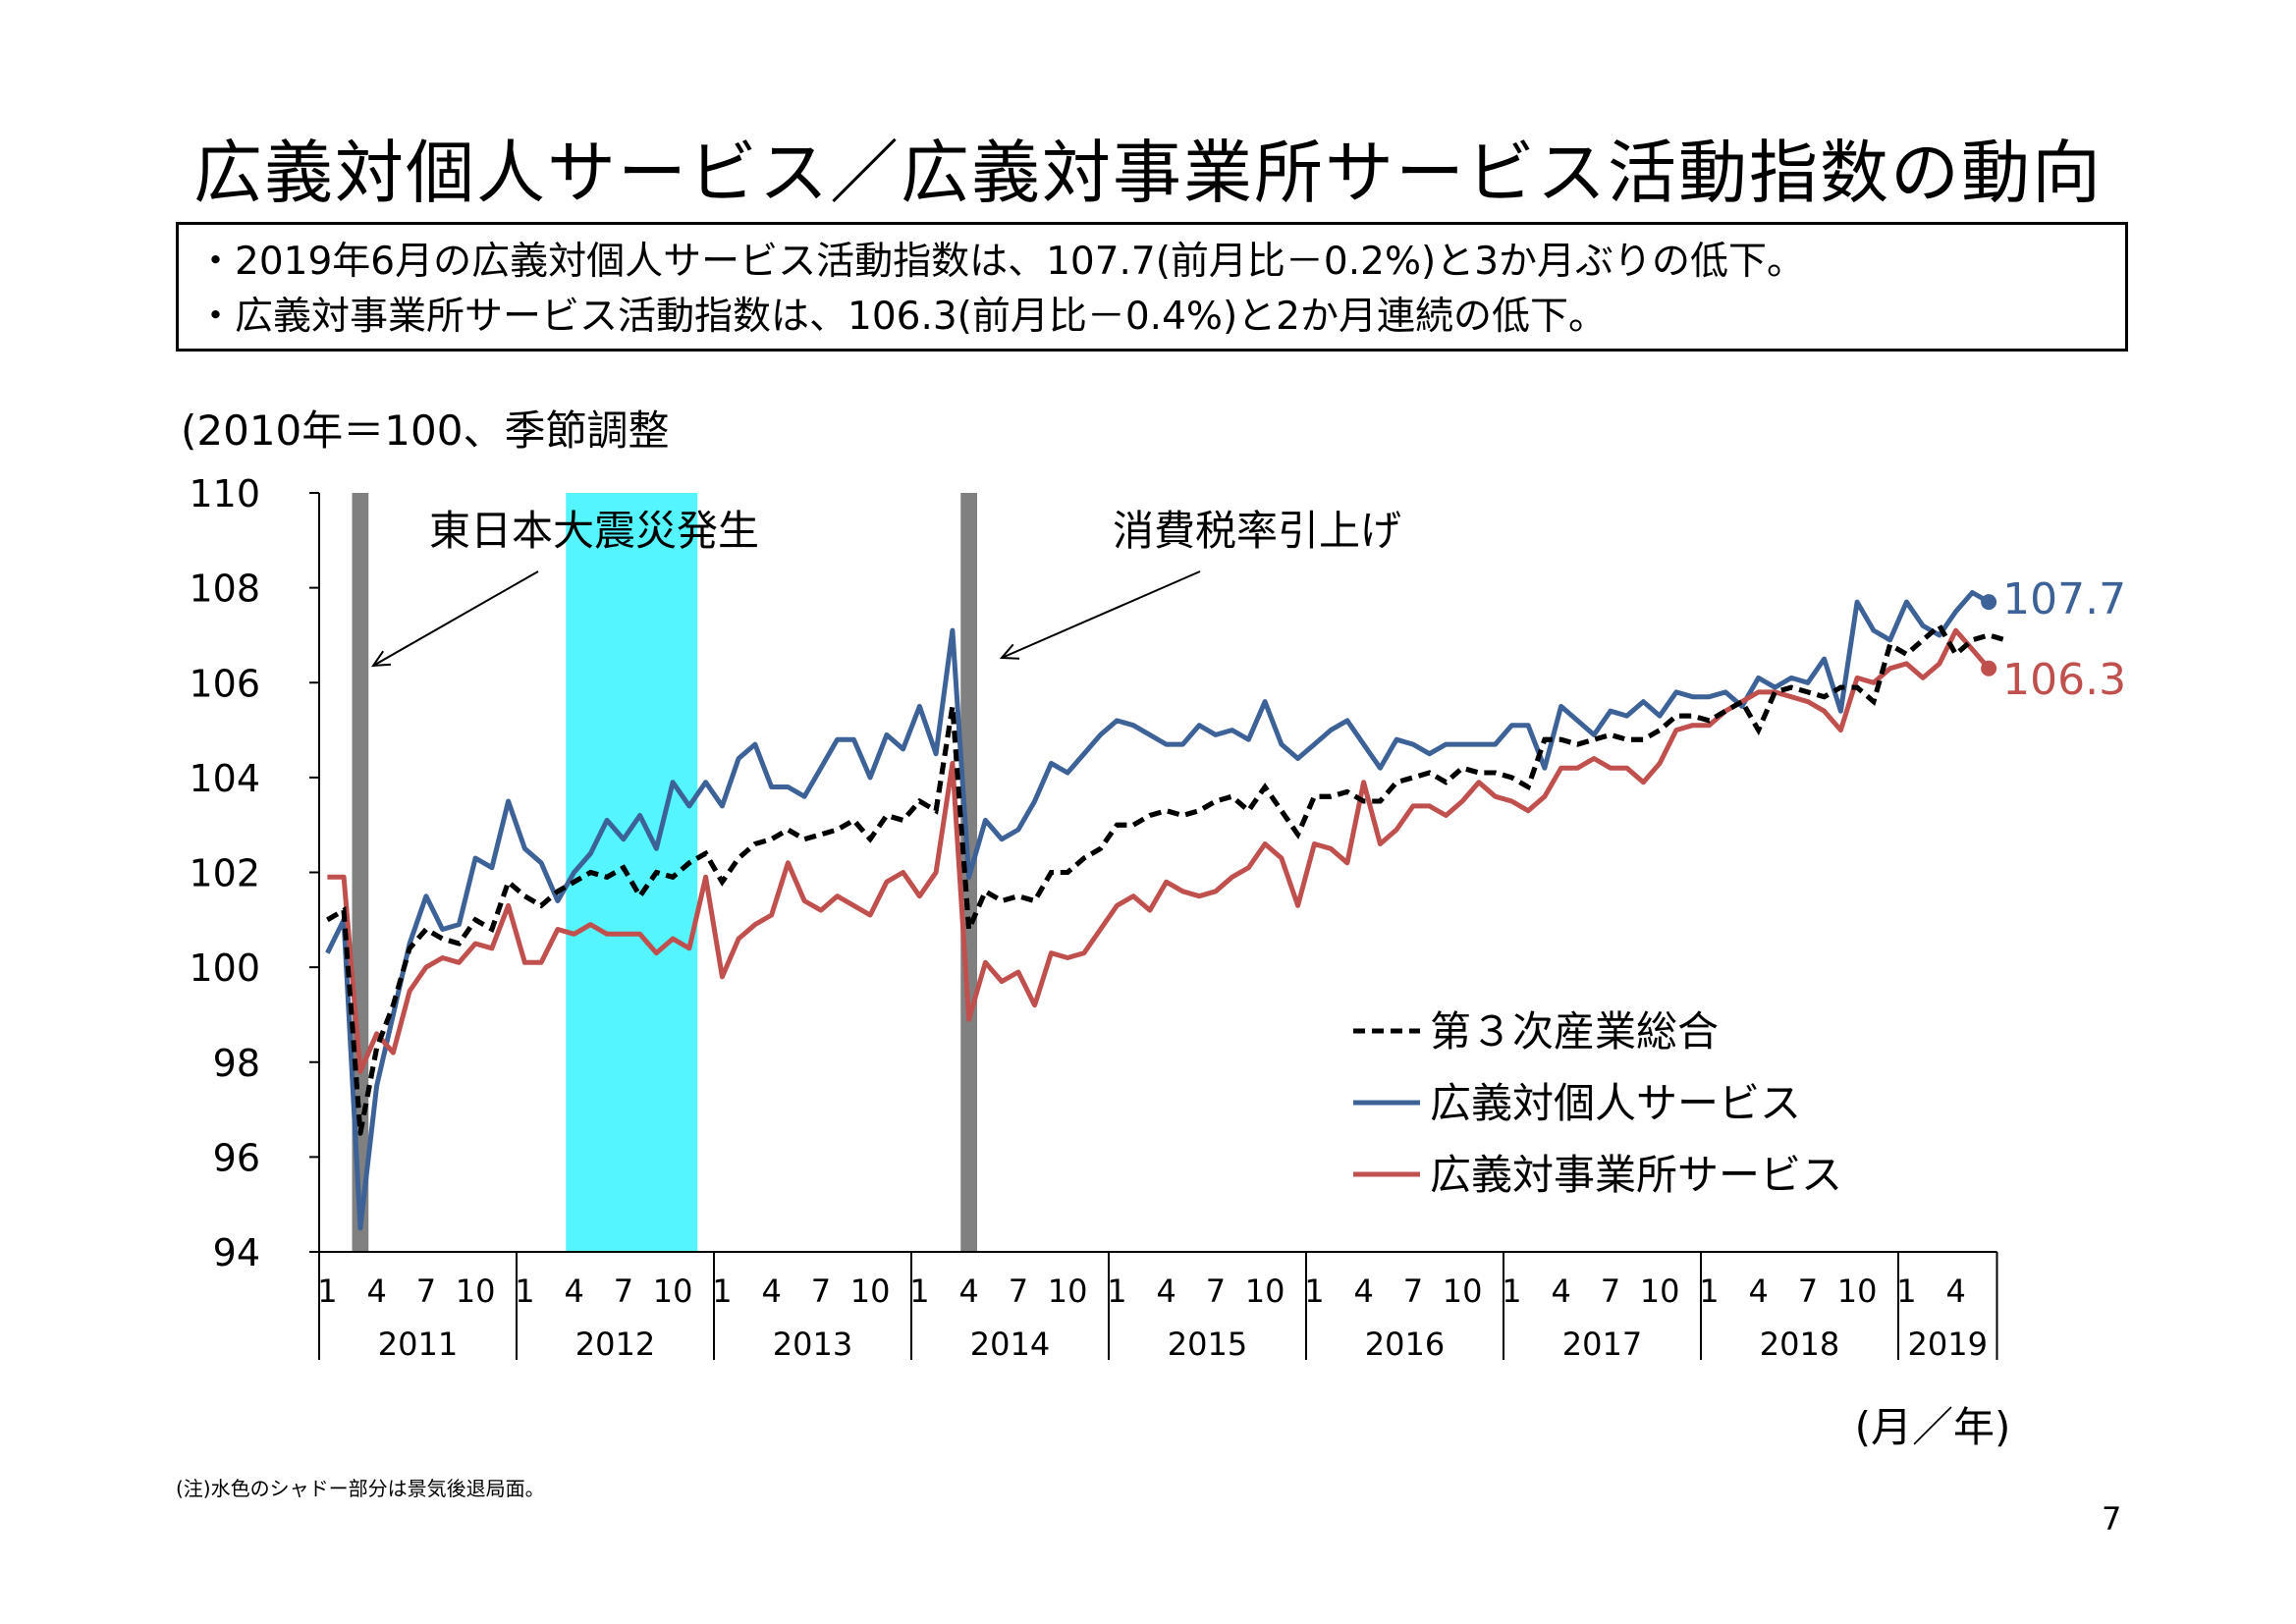  Describe the element at coordinates (224, 493) in the screenshot. I see `y-tick-label: 110` at that location.